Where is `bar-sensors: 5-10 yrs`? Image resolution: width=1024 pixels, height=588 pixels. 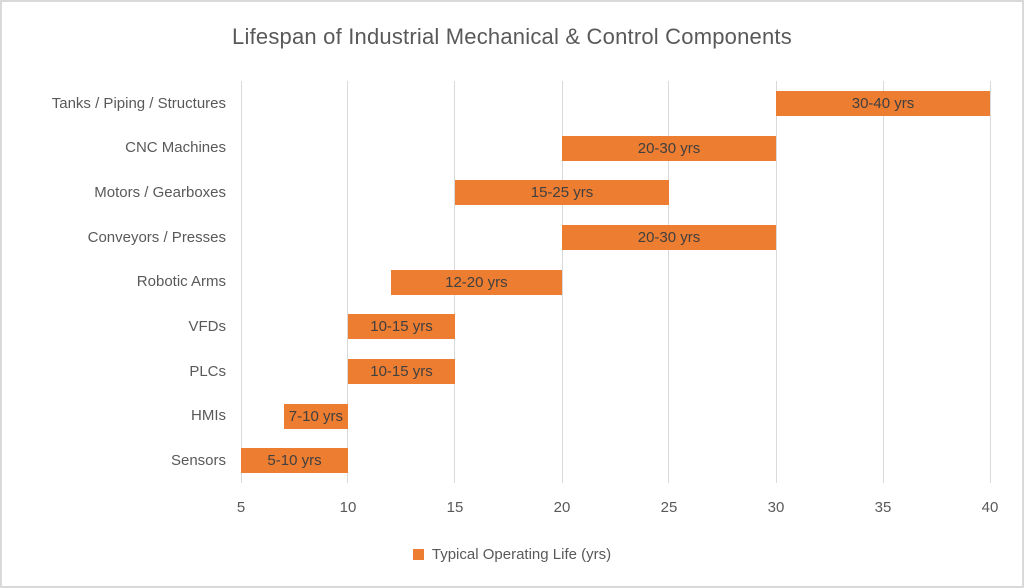
bar-sensors: 5-10 yrs is located at coordinates (294, 461).